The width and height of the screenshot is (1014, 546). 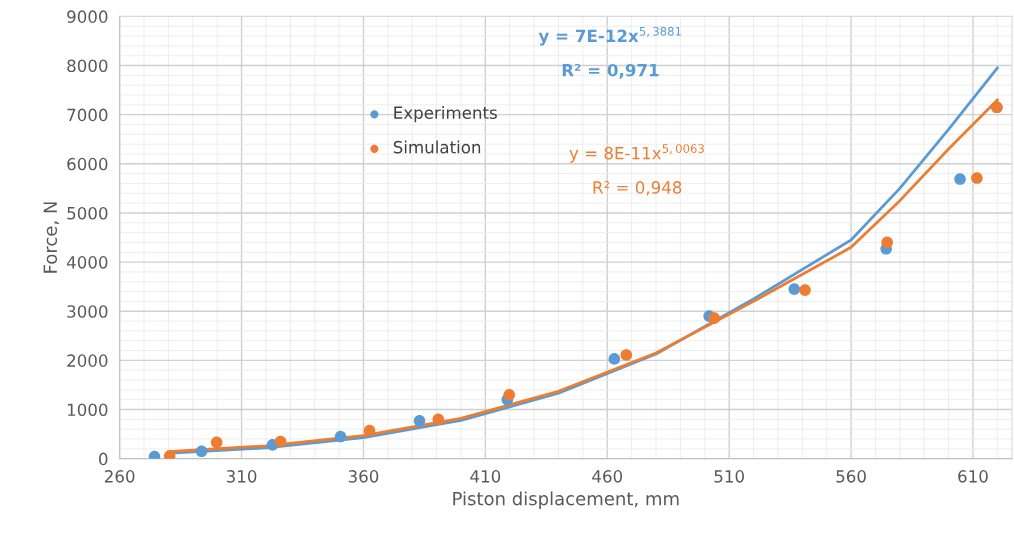 What do you see at coordinates (566, 500) in the screenshot?
I see `x-axis-title: Piston displacement, mm` at bounding box center [566, 500].